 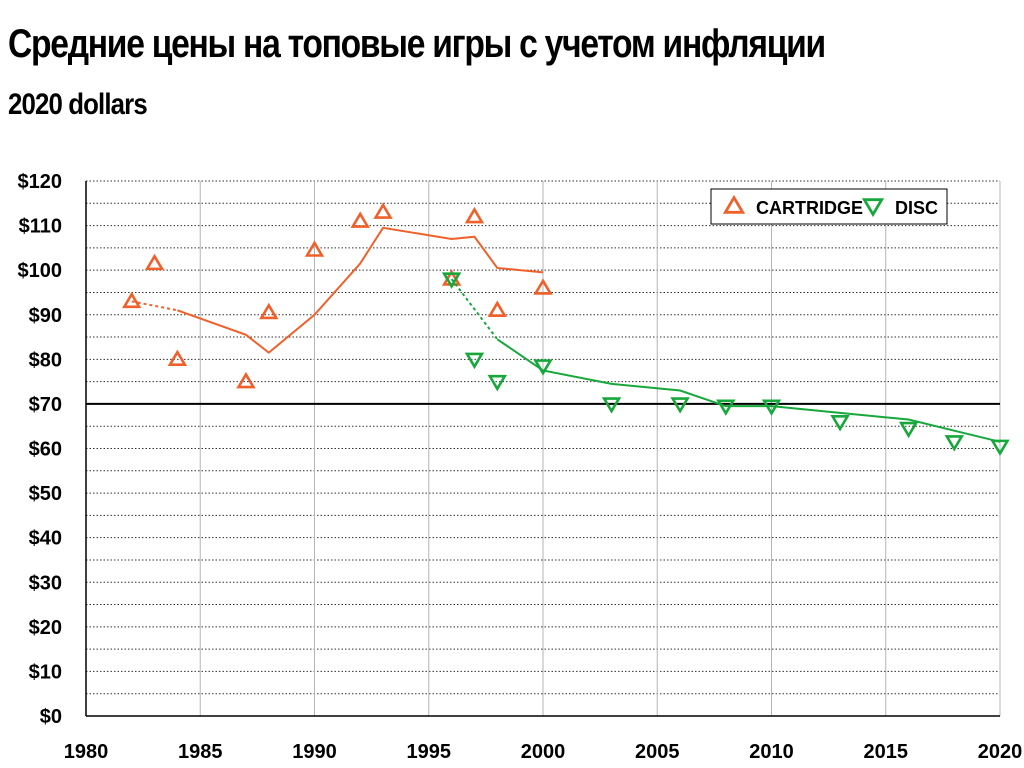 I want to click on chart-subtitle: 2020 dollars, so click(x=78, y=104).